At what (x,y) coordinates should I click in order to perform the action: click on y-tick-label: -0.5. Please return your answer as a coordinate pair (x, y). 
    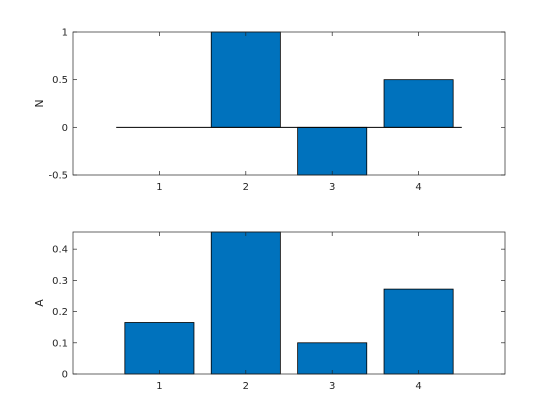
    Looking at the image, I should click on (58, 176).